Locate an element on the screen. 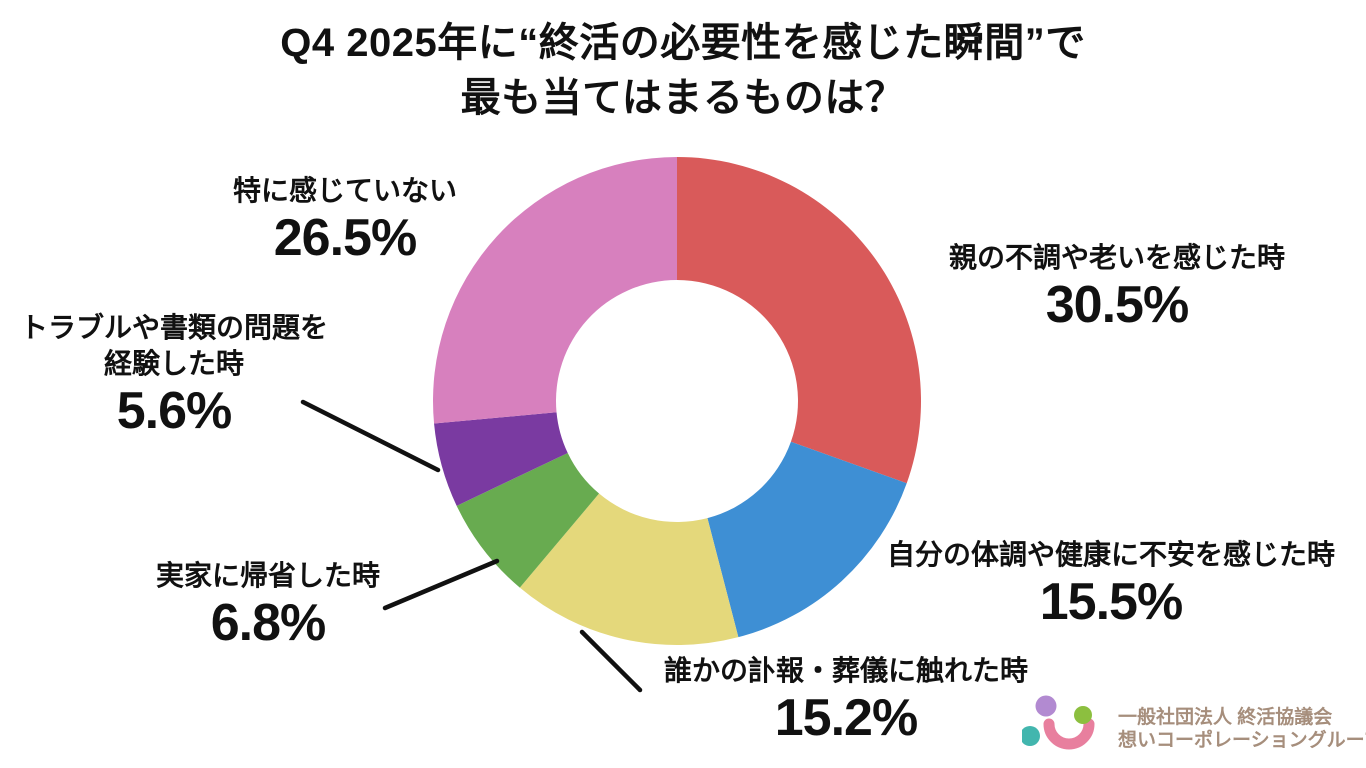 The width and height of the screenshot is (1366, 768). segment-percentage: 26.5% is located at coordinates (345, 238).